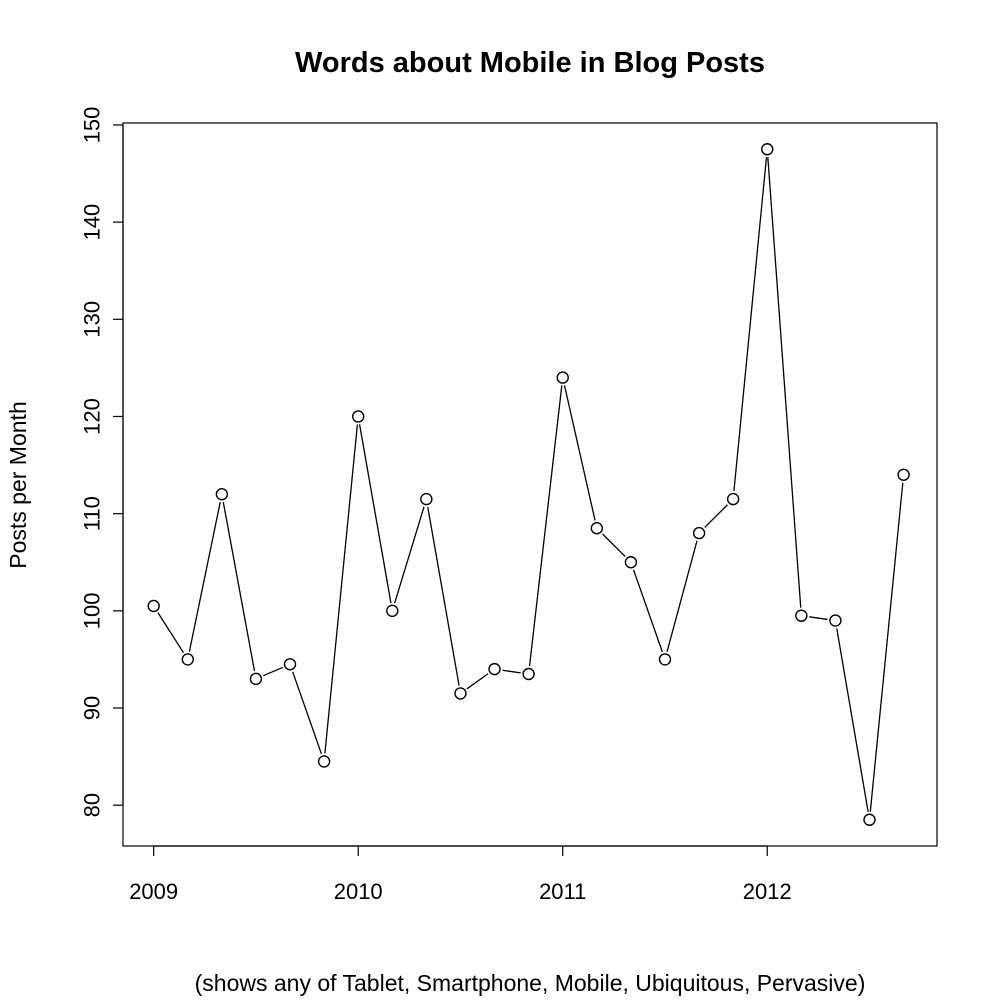  What do you see at coordinates (92, 513) in the screenshot?
I see `y-tick-label: 110` at bounding box center [92, 513].